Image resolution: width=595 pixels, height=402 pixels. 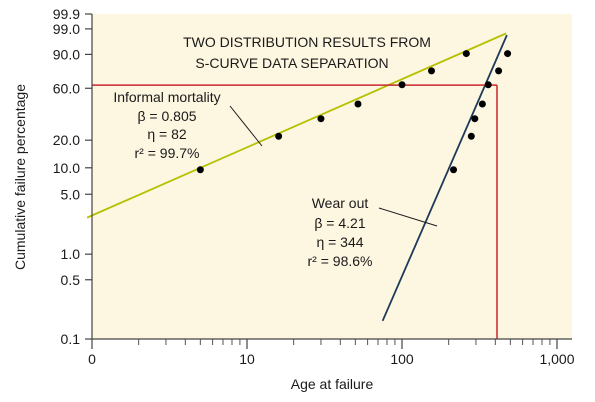 I want to click on y-tick-label: 10.0, so click(x=66, y=168).